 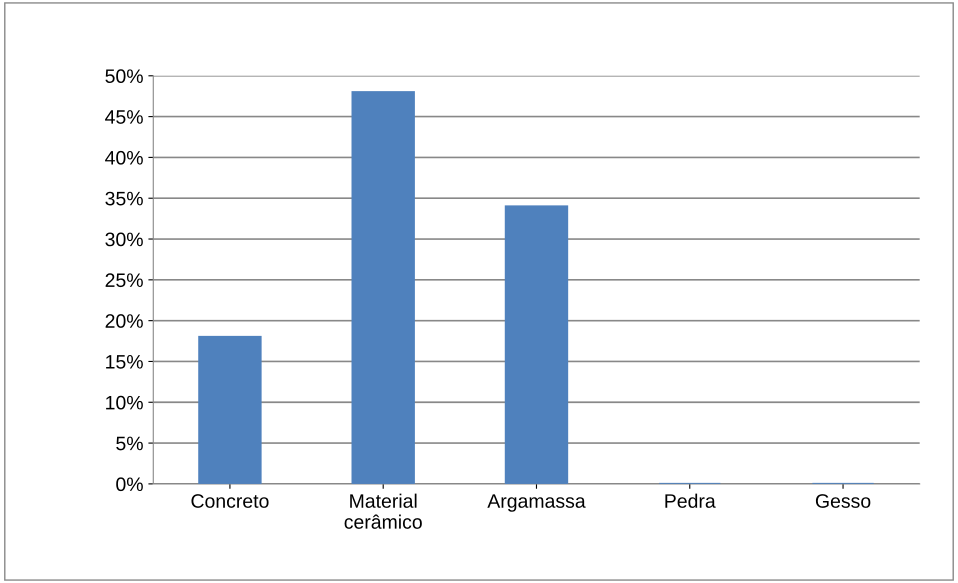 I want to click on y-tick-label: 0%, so click(x=129, y=484).